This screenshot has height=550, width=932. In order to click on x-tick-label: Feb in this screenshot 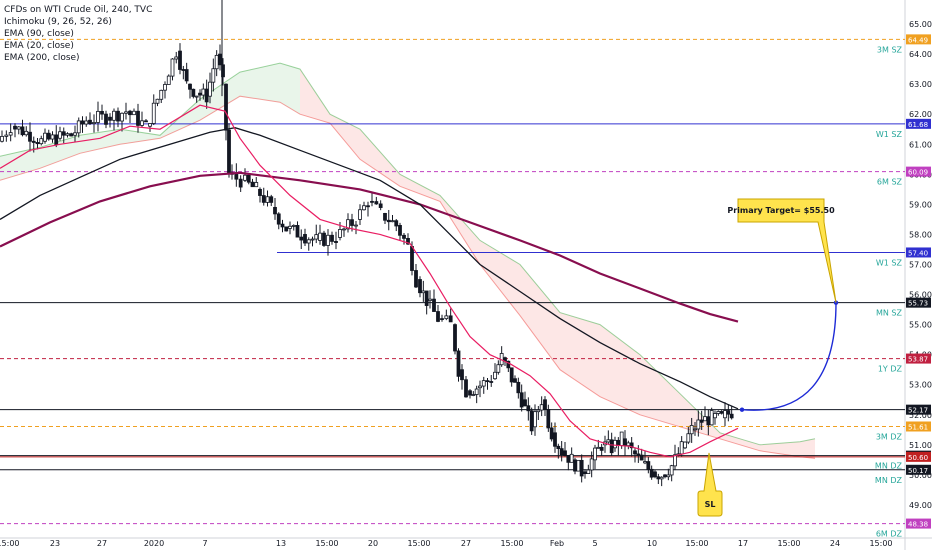, I will do `click(557, 543)`.